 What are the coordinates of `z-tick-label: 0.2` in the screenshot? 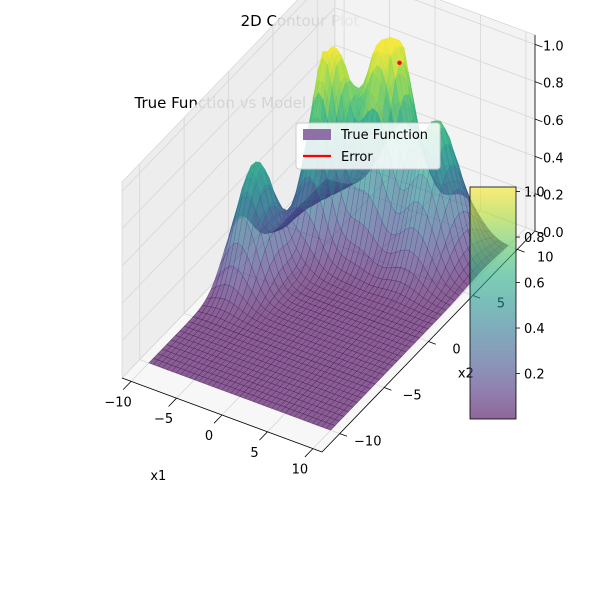 It's located at (553, 196).